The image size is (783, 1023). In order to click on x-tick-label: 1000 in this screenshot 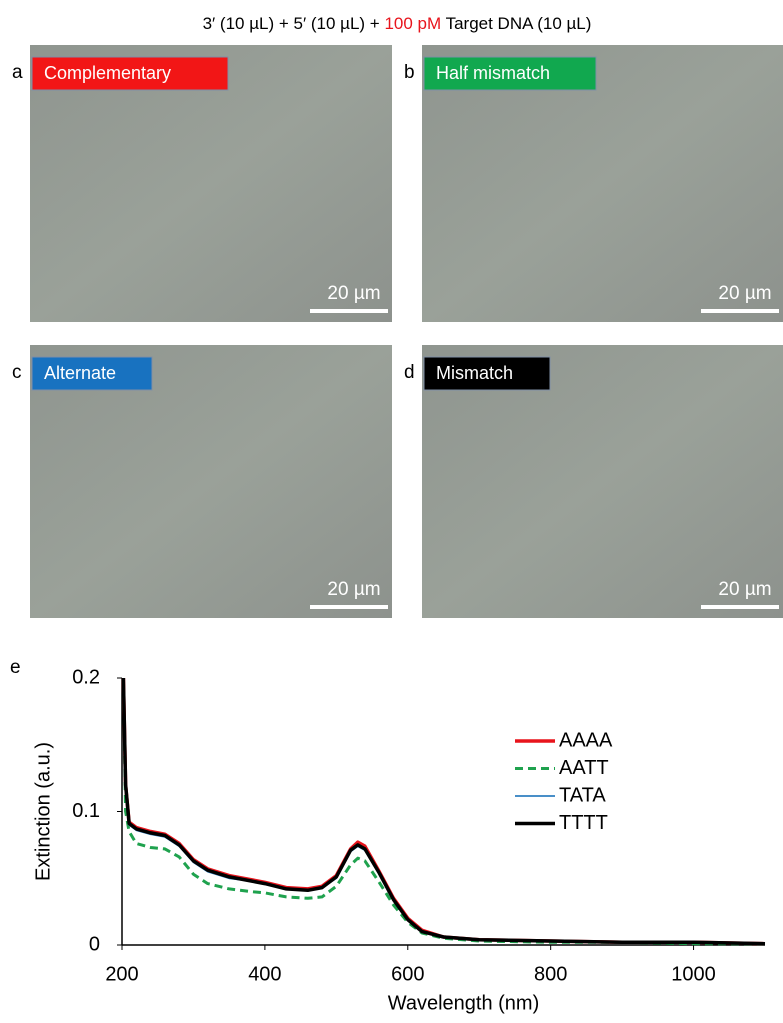, I will do `click(693, 974)`.